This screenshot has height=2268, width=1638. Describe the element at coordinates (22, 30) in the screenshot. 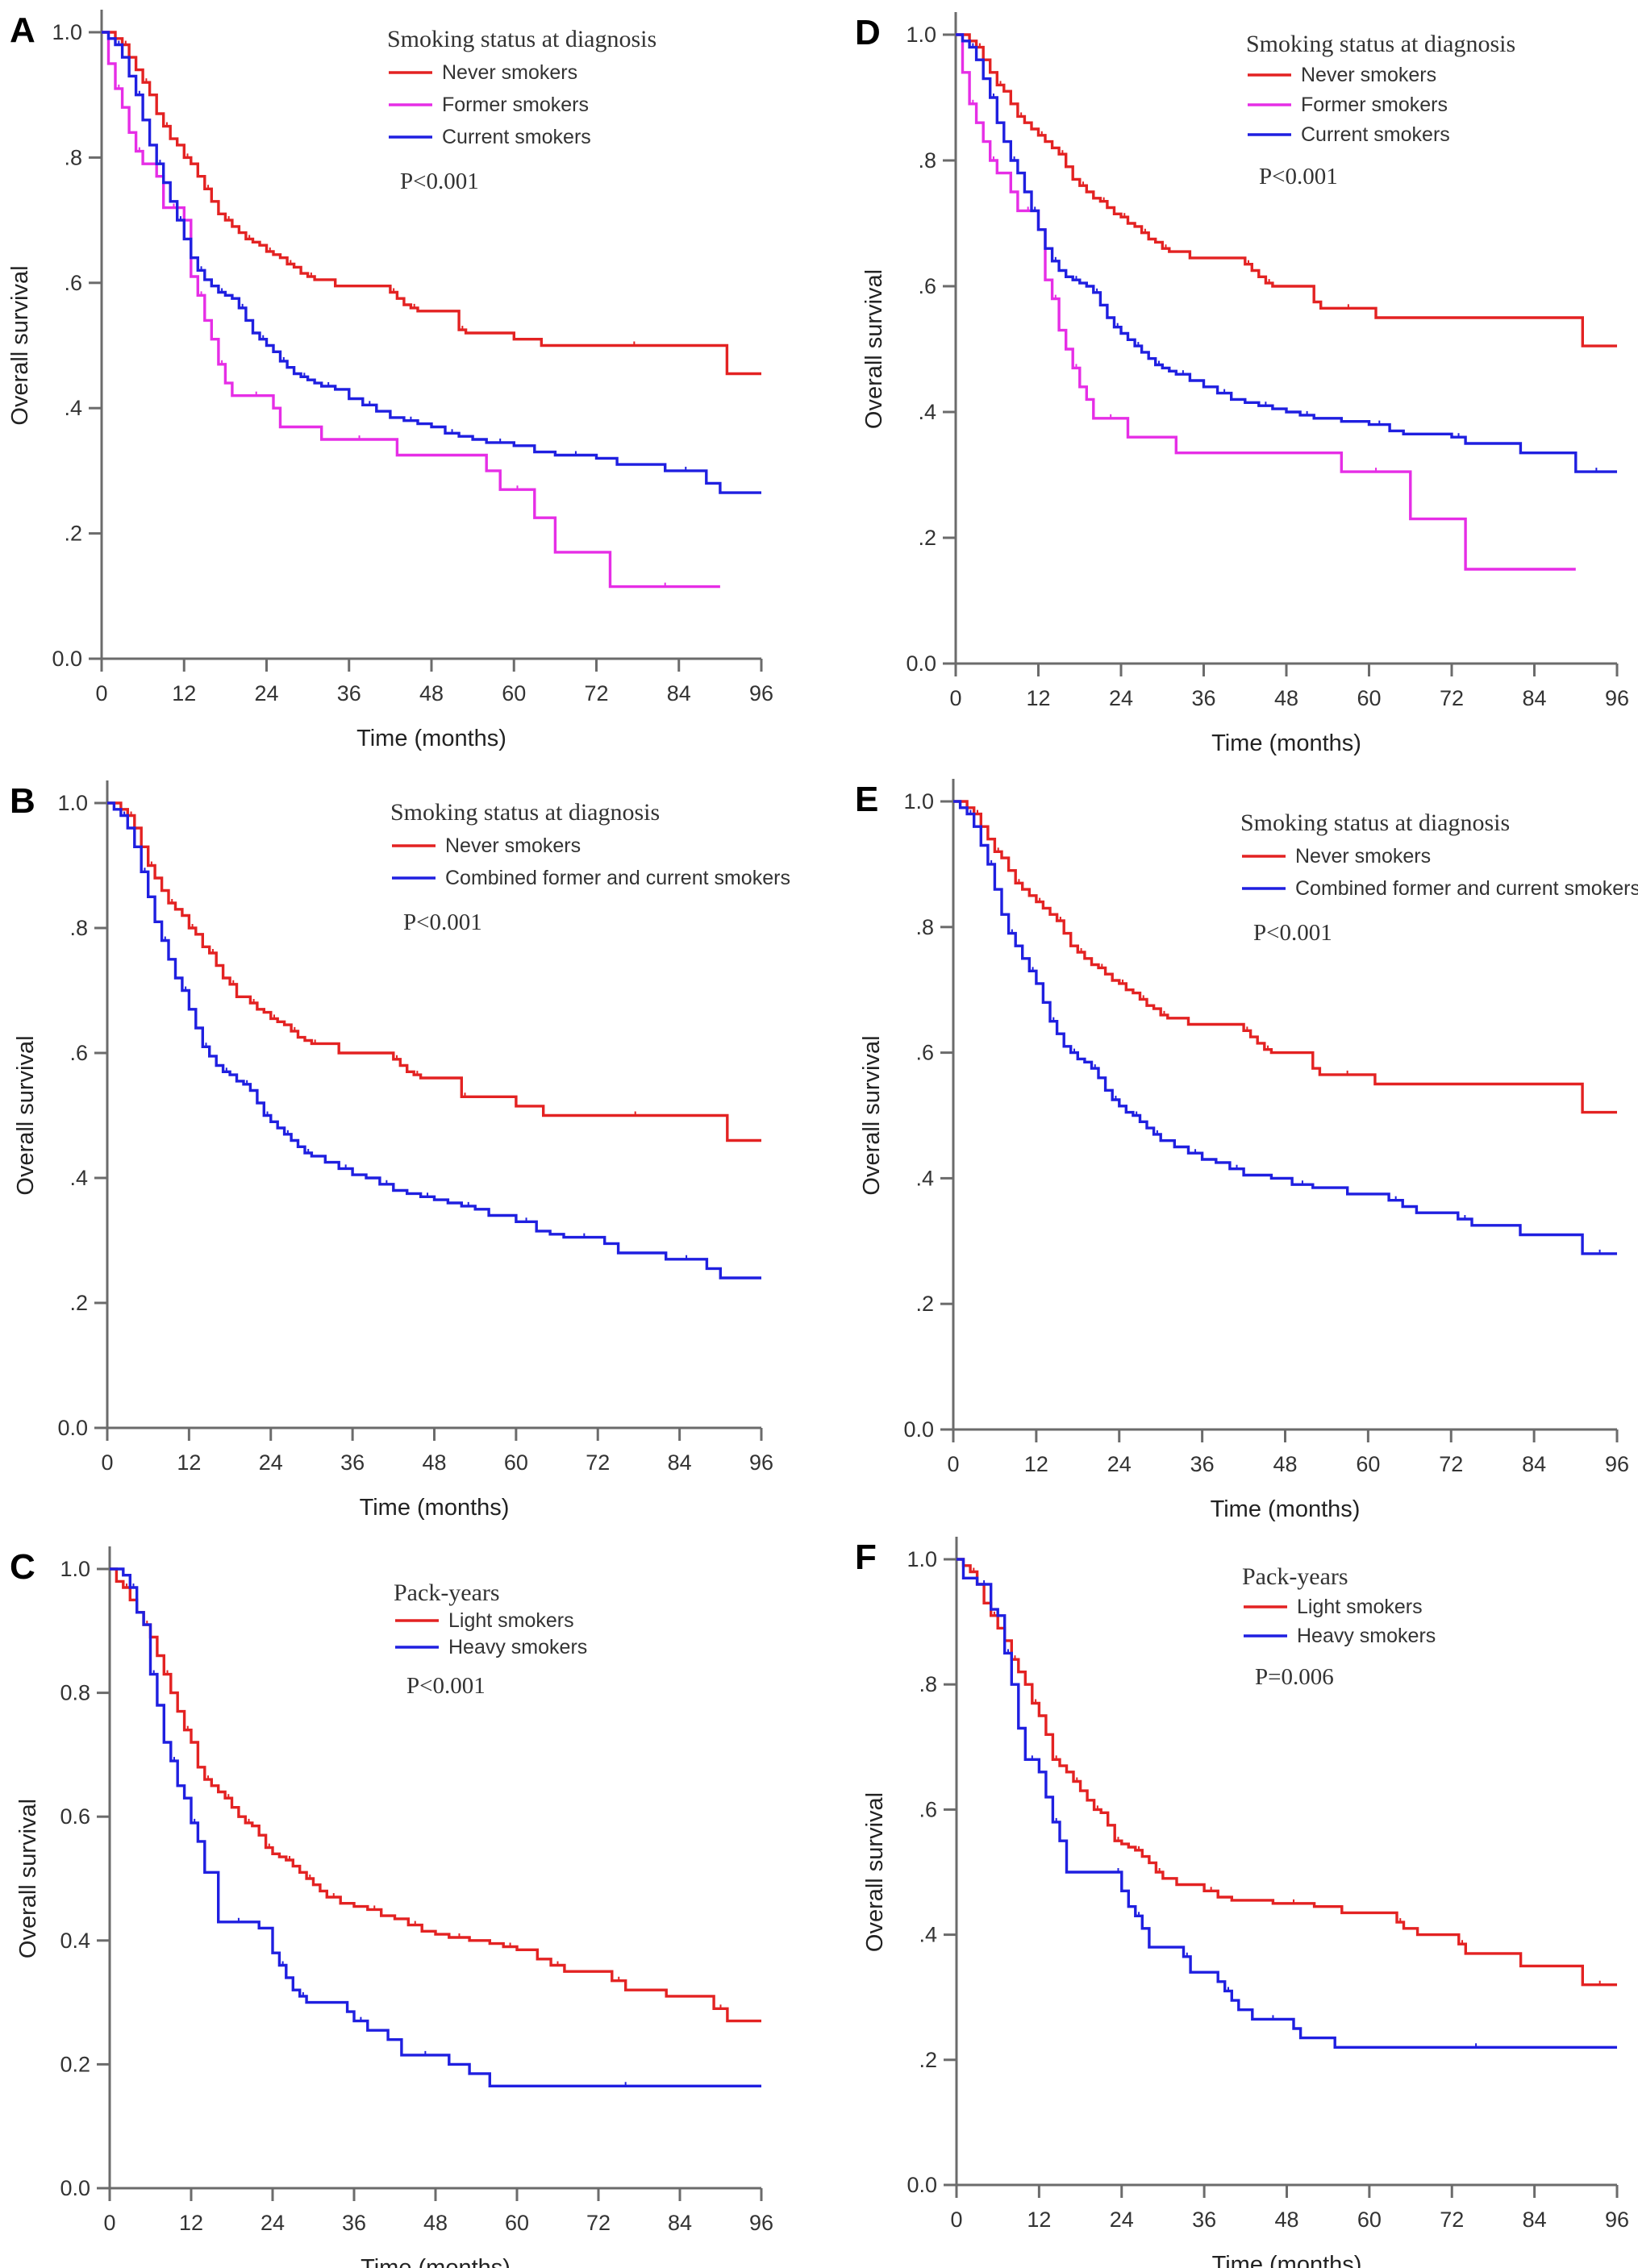

I see `panel-letter: A` at that location.